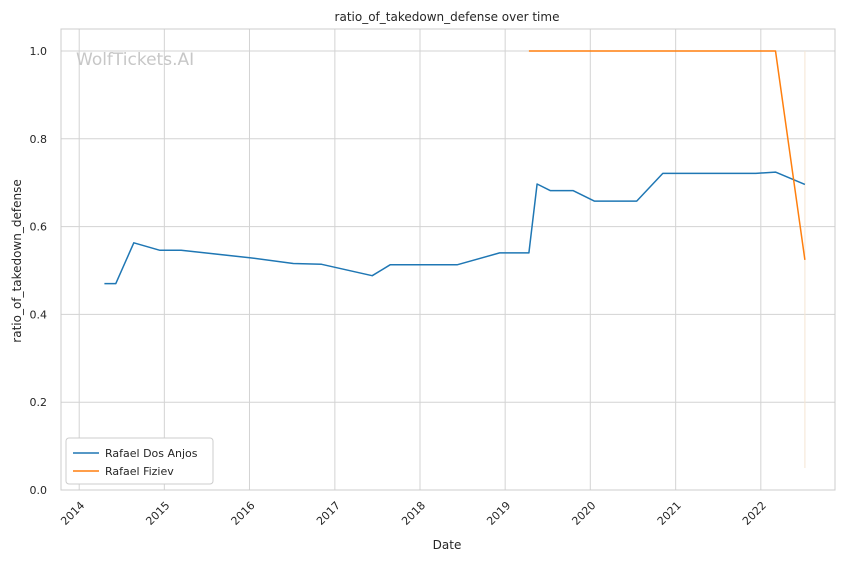  What do you see at coordinates (17, 260) in the screenshot?
I see `y-axis-label: ratio_of_takedown_defense` at bounding box center [17, 260].